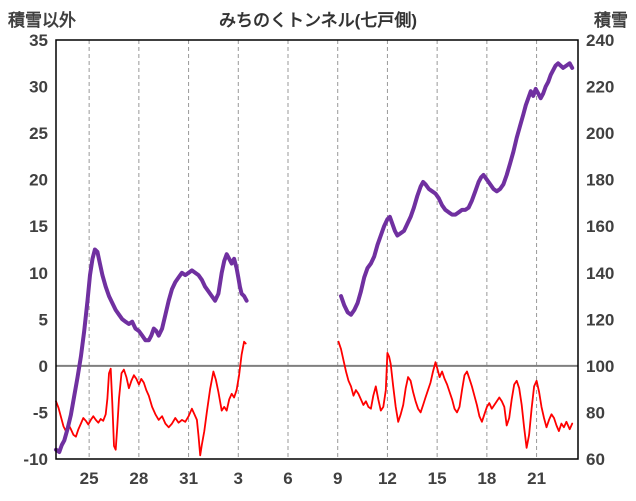 This screenshot has height=501, width=636. I want to click on right-axis-title: 積雪, so click(611, 20).